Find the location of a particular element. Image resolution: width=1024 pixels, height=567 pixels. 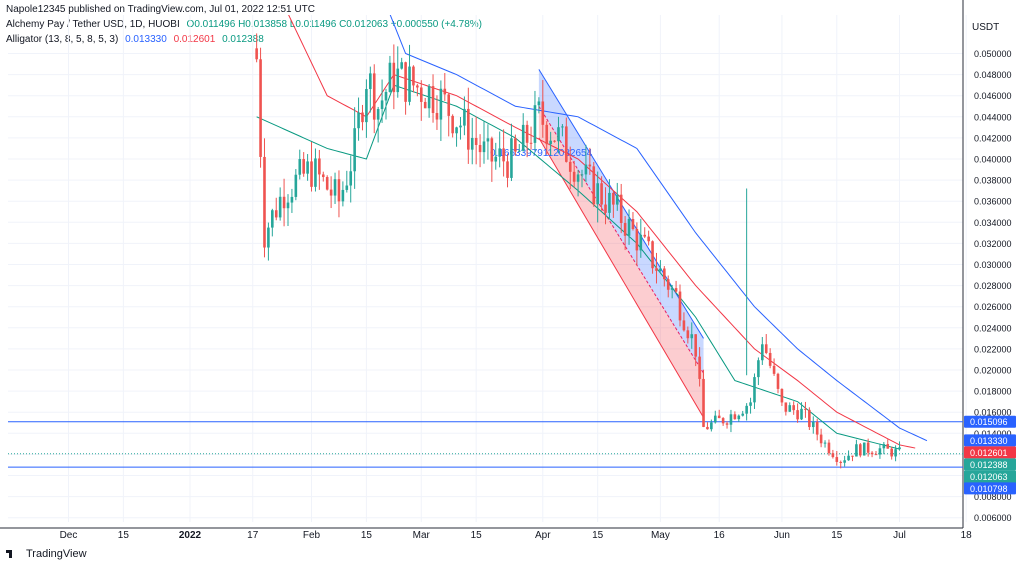

symbol-name: Alchemy Pay / Tether USD, 1D, HUOBI is located at coordinates (93, 24).